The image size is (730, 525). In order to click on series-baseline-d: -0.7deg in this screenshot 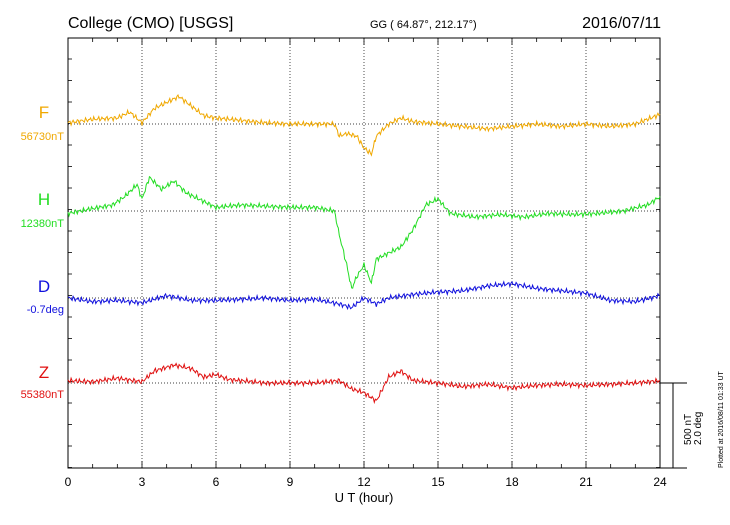, I will do `click(45, 310)`.